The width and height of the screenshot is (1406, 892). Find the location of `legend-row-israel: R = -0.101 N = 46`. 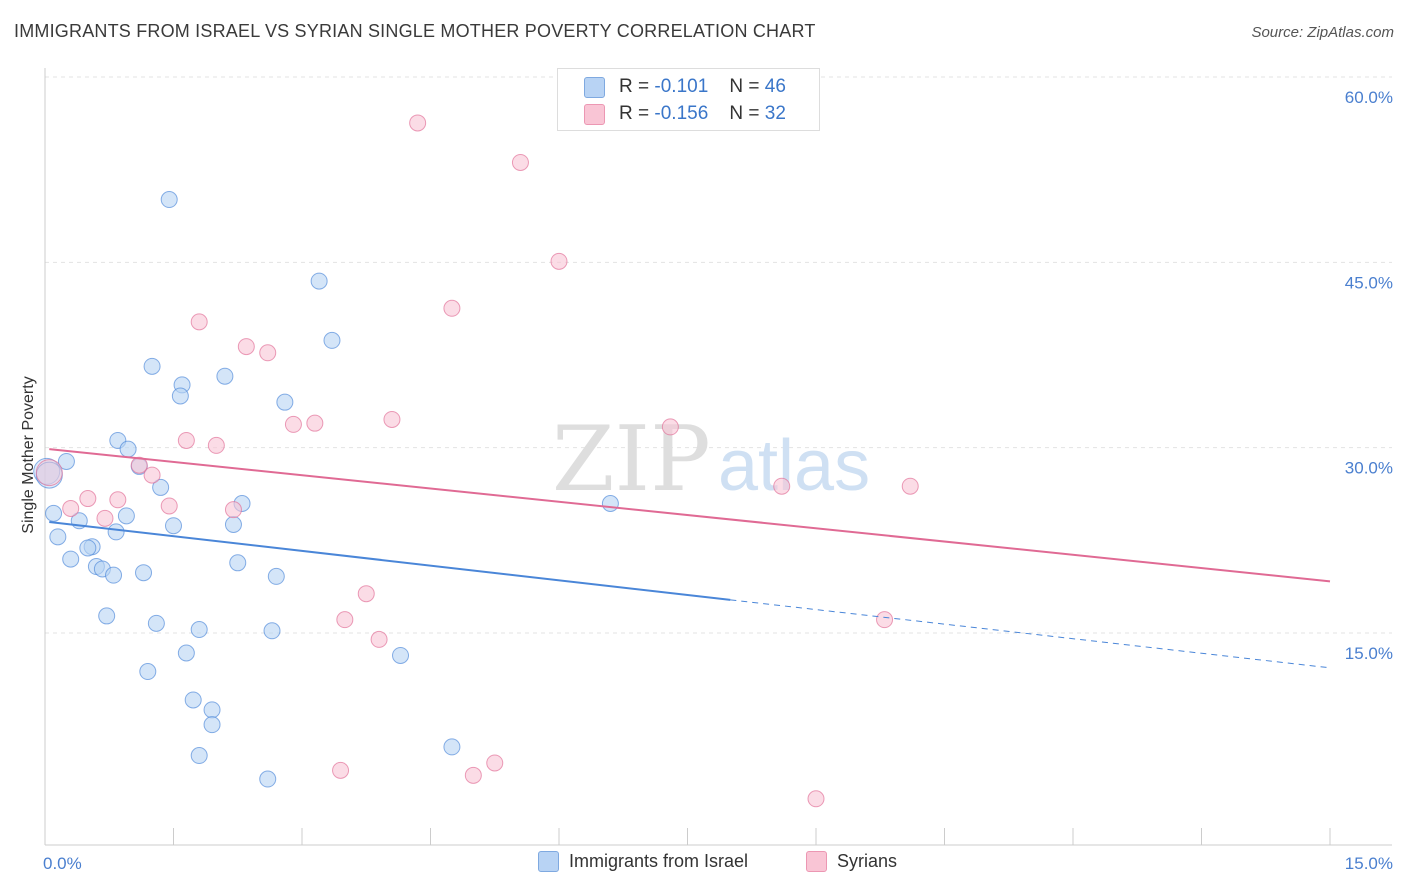

legend-row-israel: R = -0.101 N = 46 is located at coordinates (685, 87).